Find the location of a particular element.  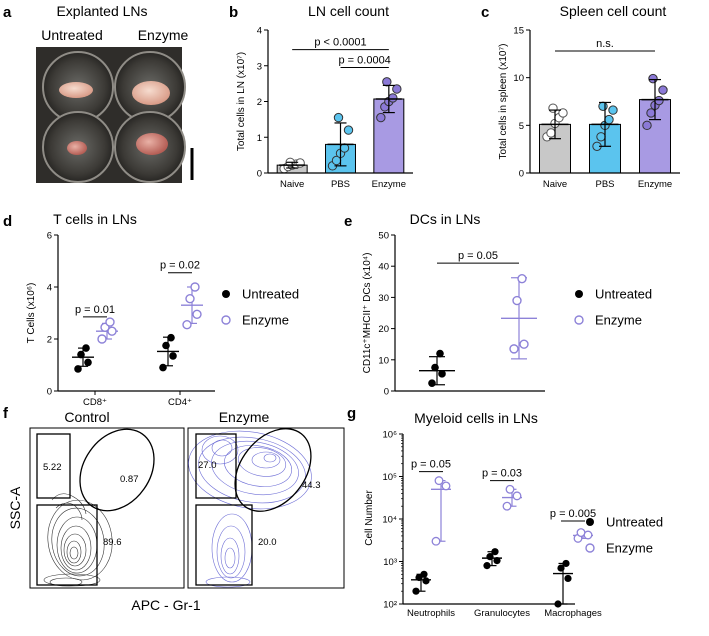

enzyme-gate-value-2: 44.3 is located at coordinates (311, 485).